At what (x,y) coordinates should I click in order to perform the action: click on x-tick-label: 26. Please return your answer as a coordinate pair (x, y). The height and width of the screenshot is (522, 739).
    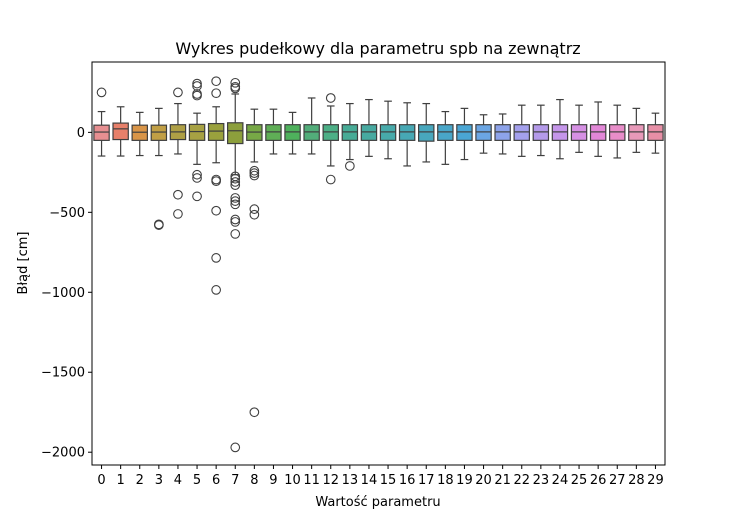
    Looking at the image, I should click on (598, 480).